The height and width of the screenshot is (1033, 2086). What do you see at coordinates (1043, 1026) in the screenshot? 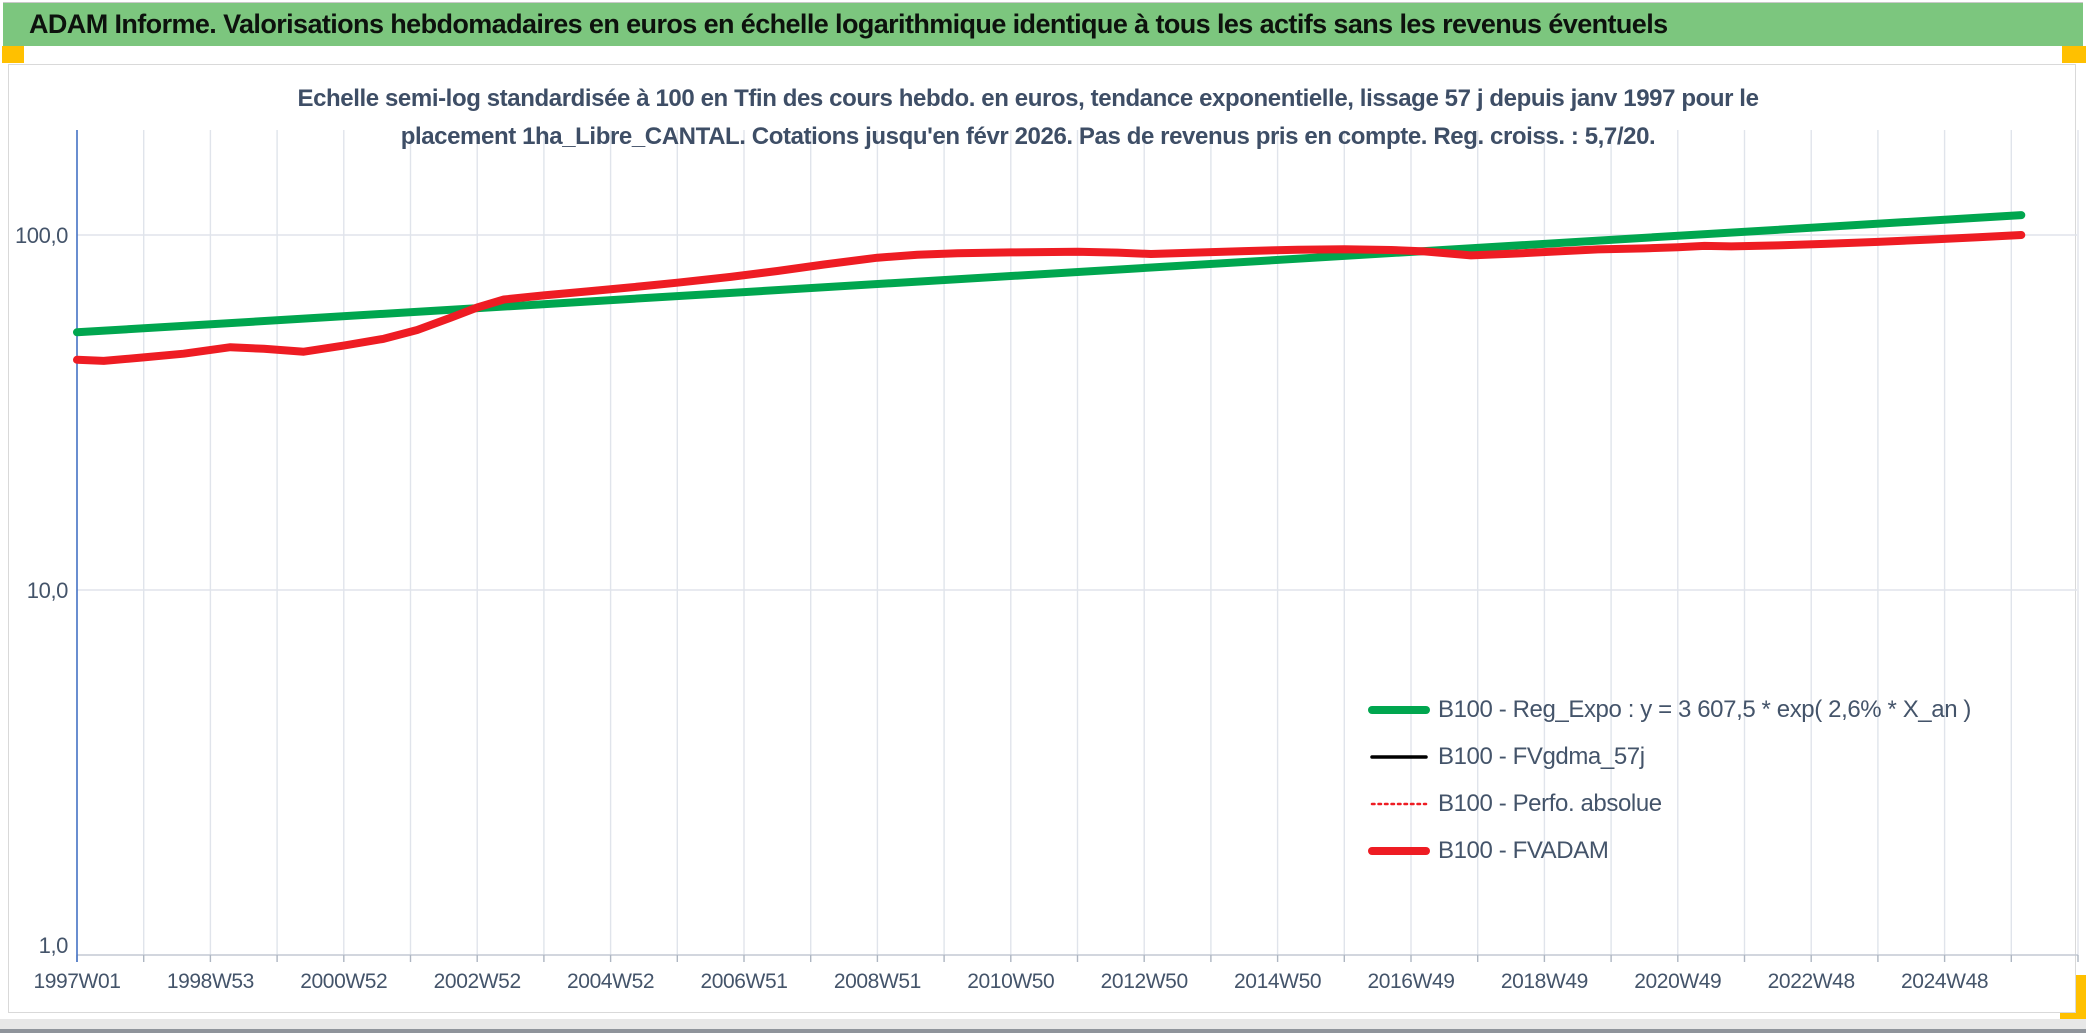
I see `bottom-scrollbar-band` at bounding box center [1043, 1026].